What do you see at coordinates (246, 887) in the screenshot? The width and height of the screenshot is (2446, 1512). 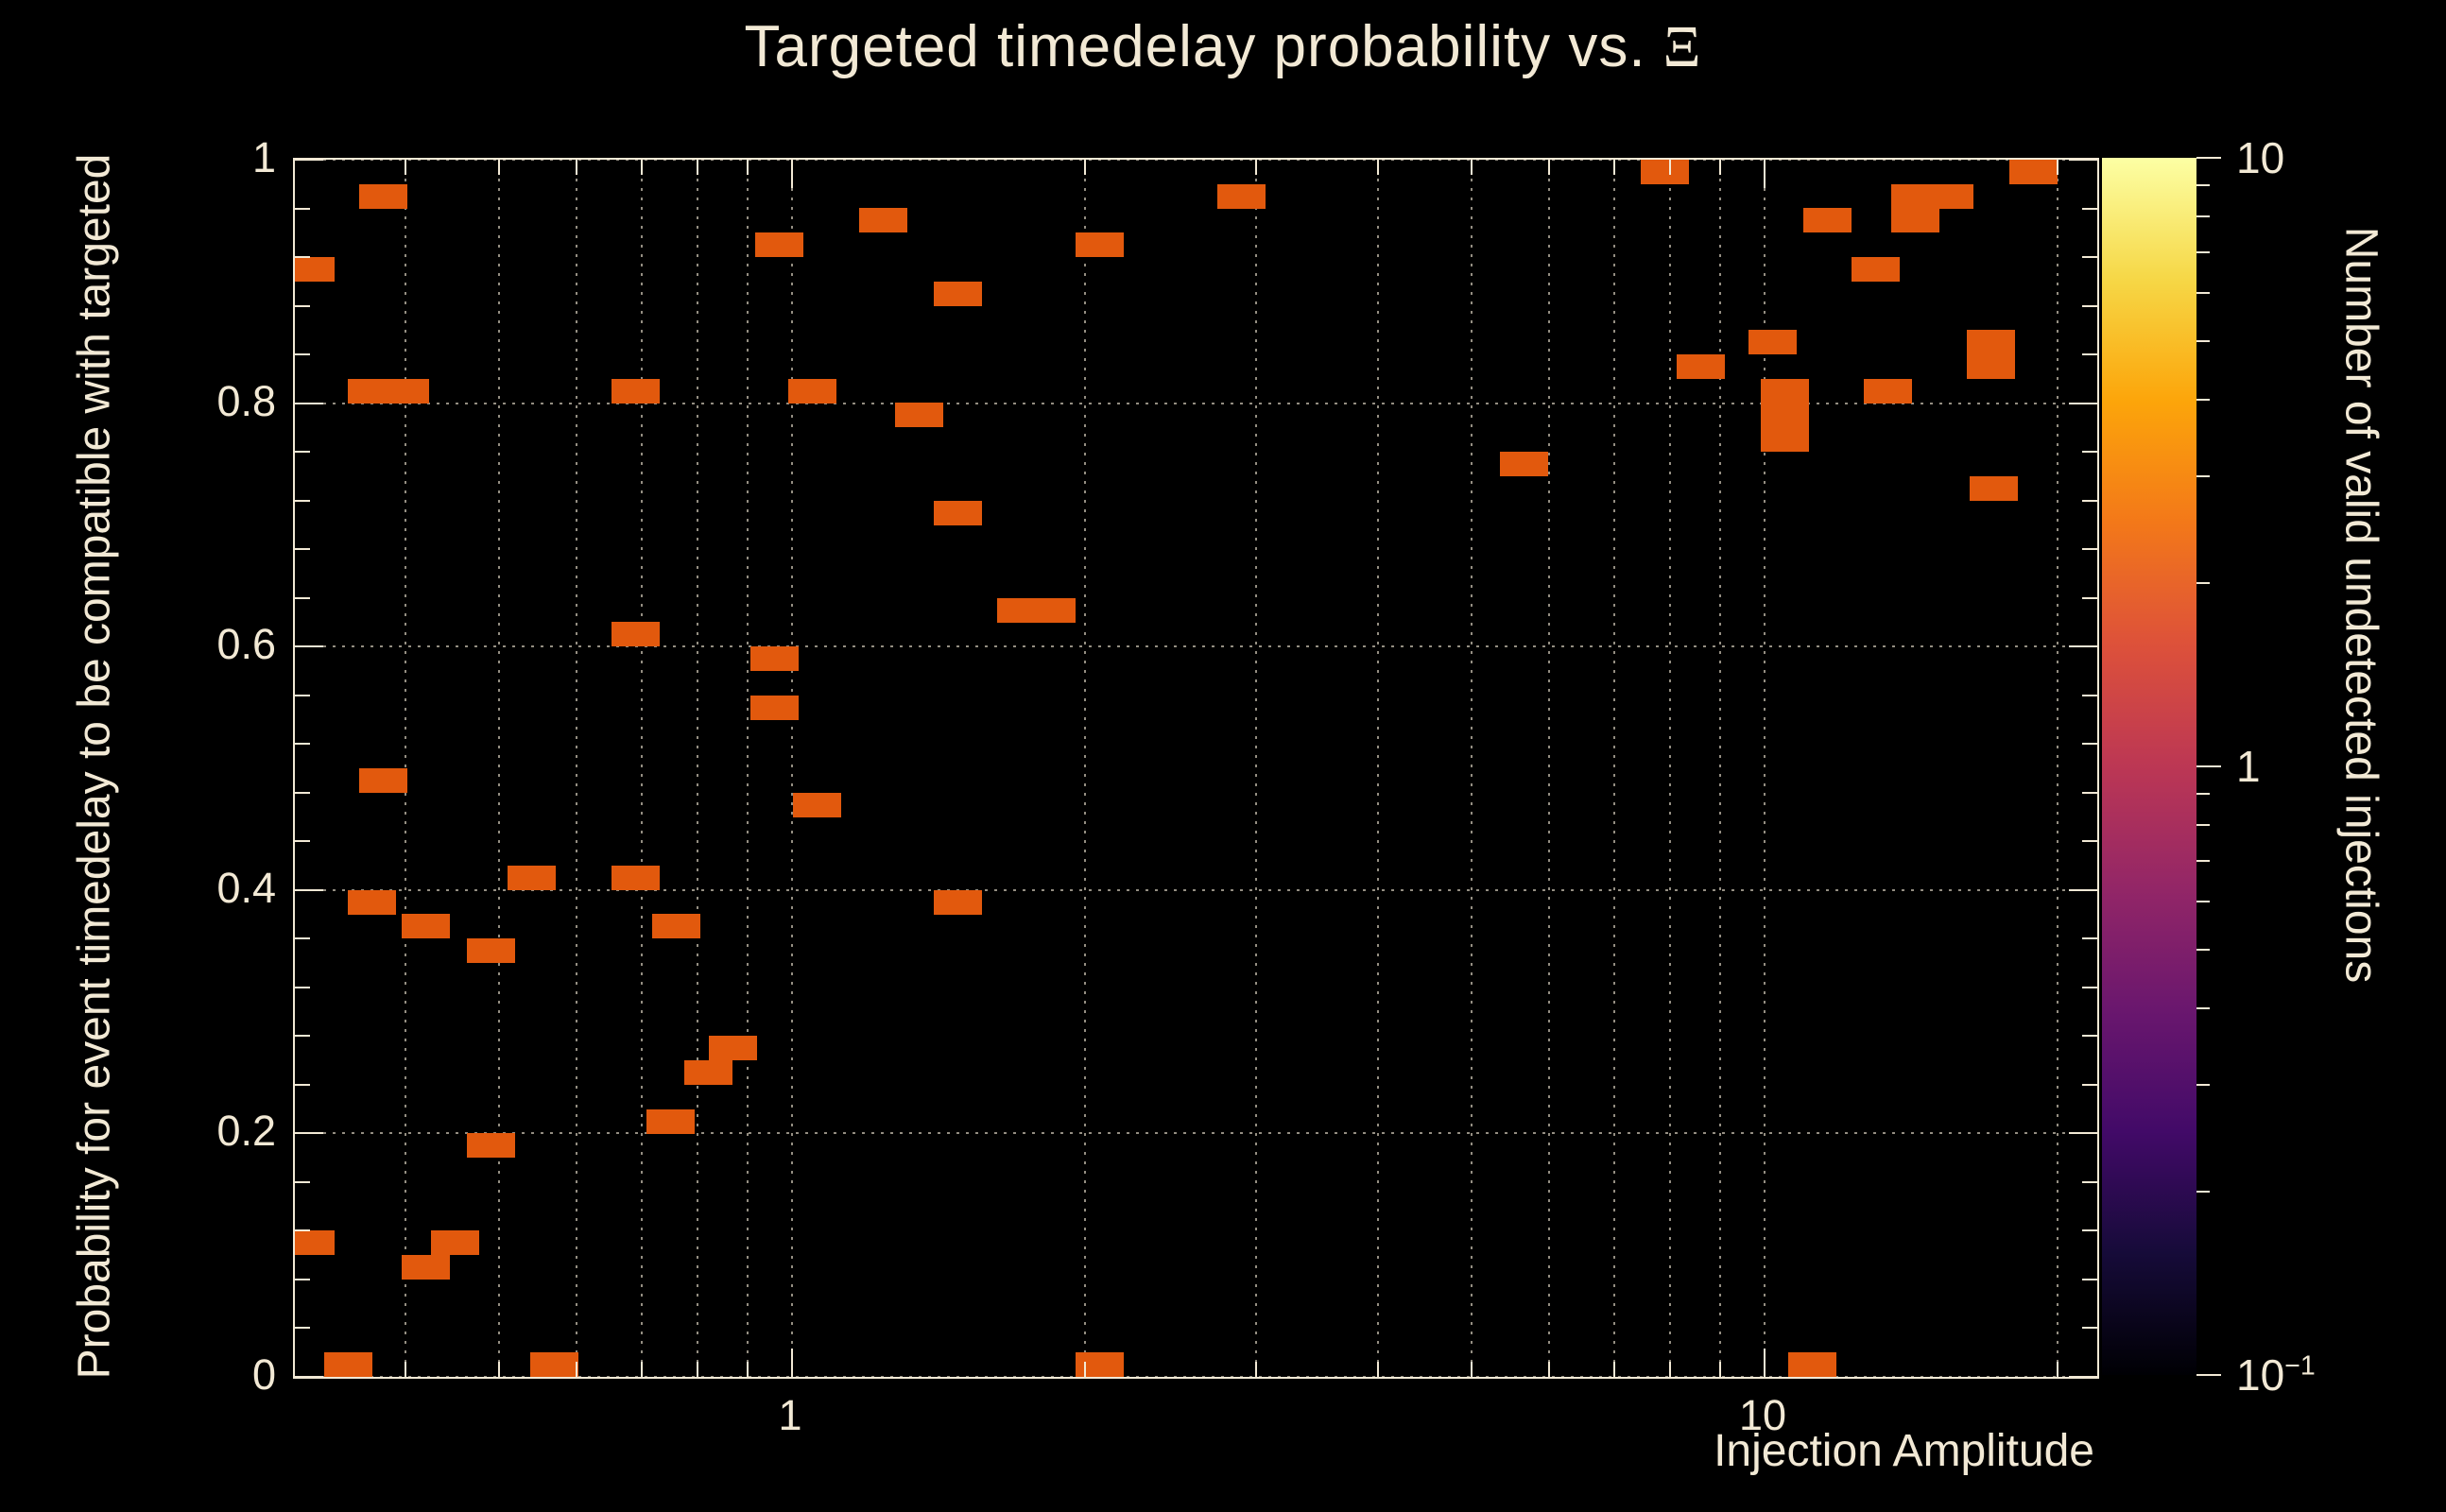 I see `y-tick-label: 0.4` at bounding box center [246, 887].